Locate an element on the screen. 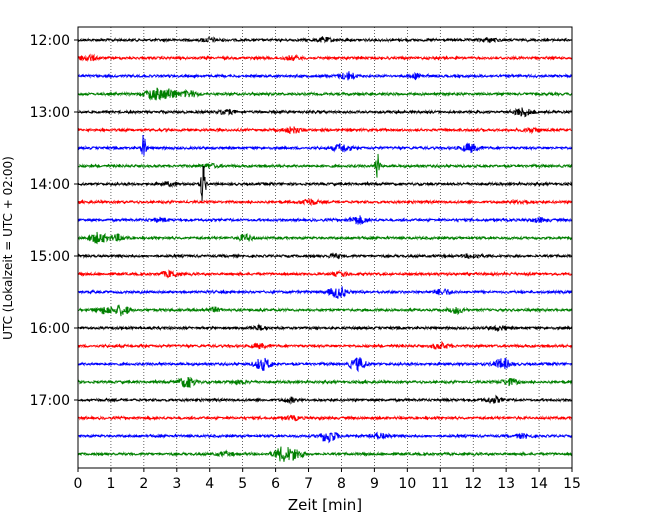 The image size is (650, 520). x-tick-label: 15 is located at coordinates (572, 484).